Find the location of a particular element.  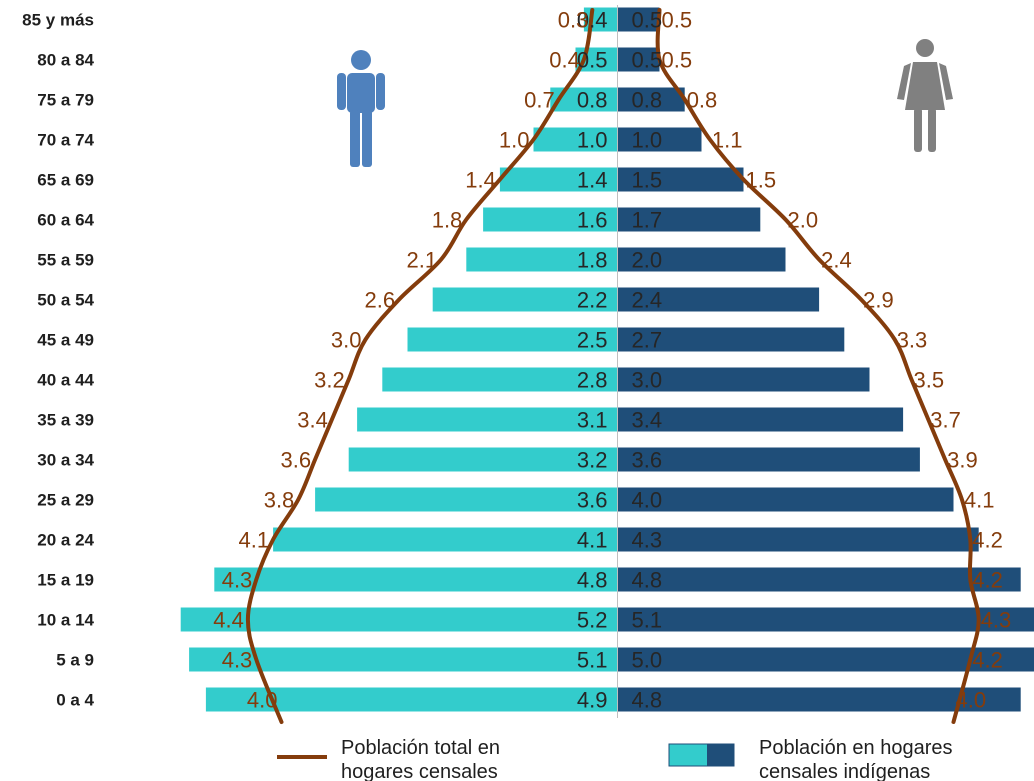

total-label-women: 4.0 is located at coordinates (971, 700).